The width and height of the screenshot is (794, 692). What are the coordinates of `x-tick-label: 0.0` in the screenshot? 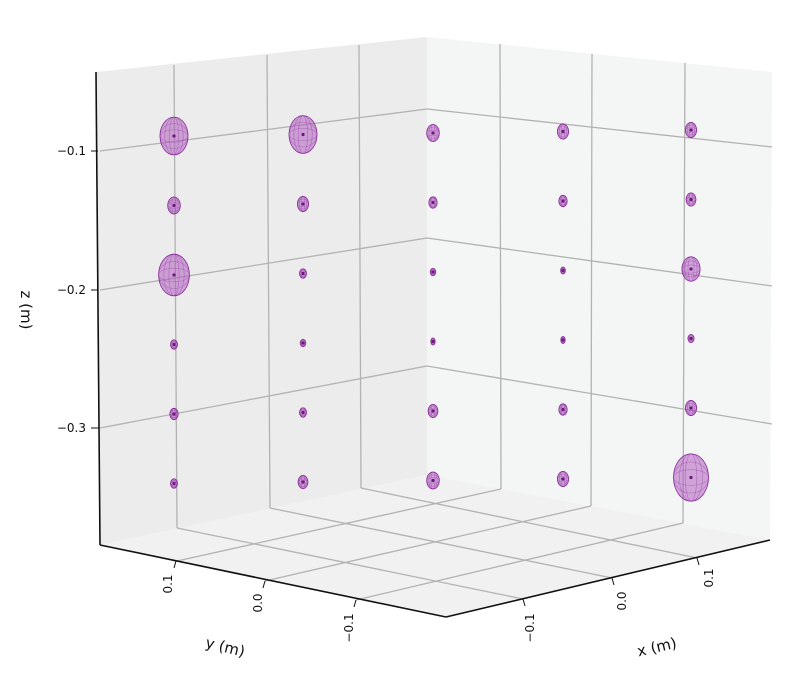 It's located at (622, 600).